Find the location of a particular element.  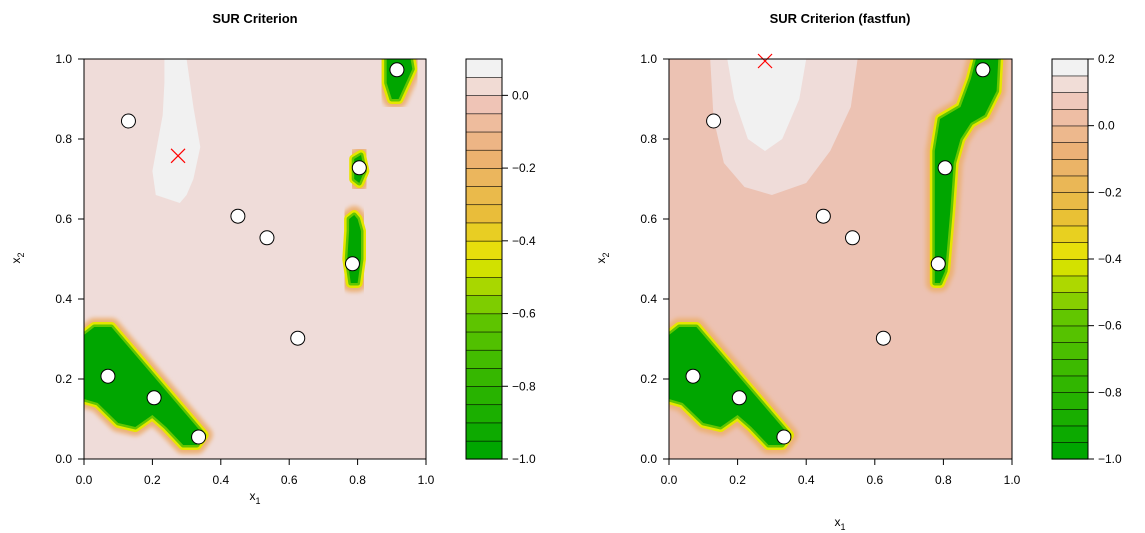

colorbar: 0.2 0.0 −0.2 −0.4 −0.6 −0.8 −1.0 is located at coordinates (1086, 259).